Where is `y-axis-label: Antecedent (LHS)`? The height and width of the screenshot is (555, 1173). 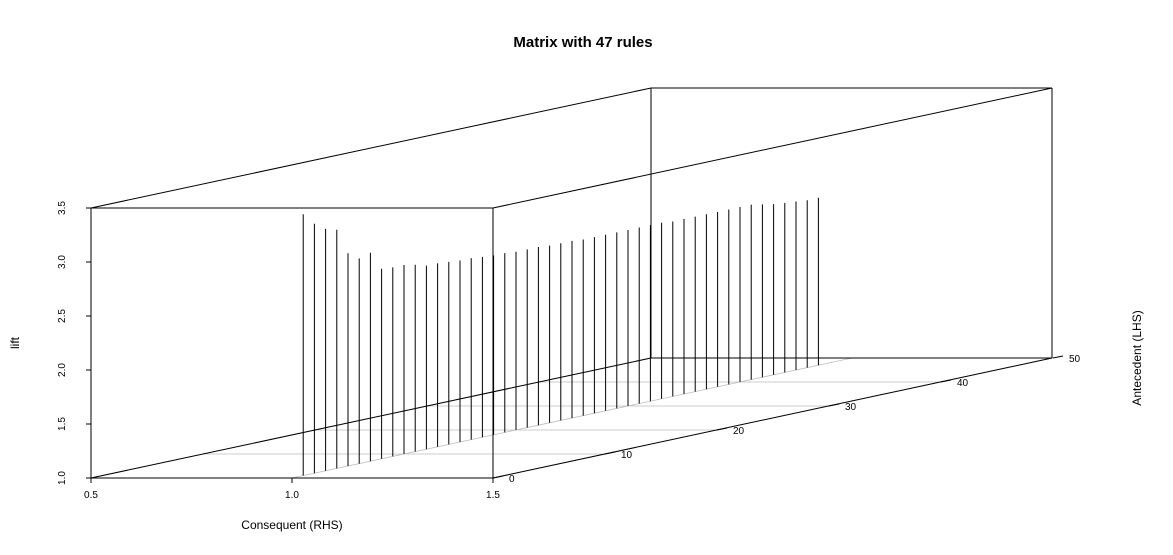
y-axis-label: Antecedent (LHS) is located at coordinates (1137, 357).